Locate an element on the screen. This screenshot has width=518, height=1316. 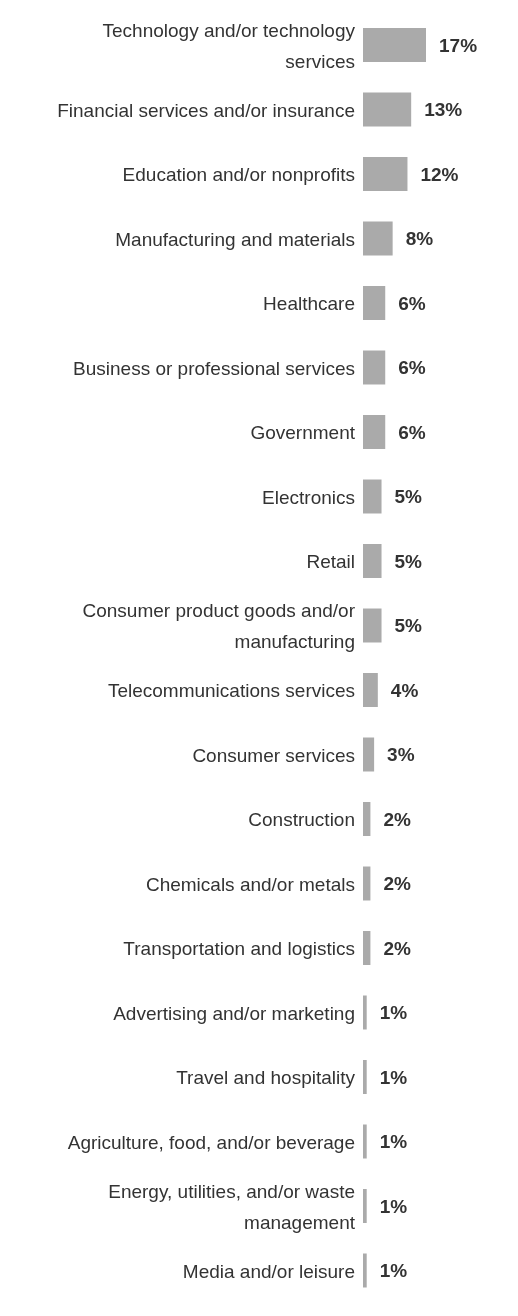
y-tick-label: Electronics is located at coordinates (308, 497).